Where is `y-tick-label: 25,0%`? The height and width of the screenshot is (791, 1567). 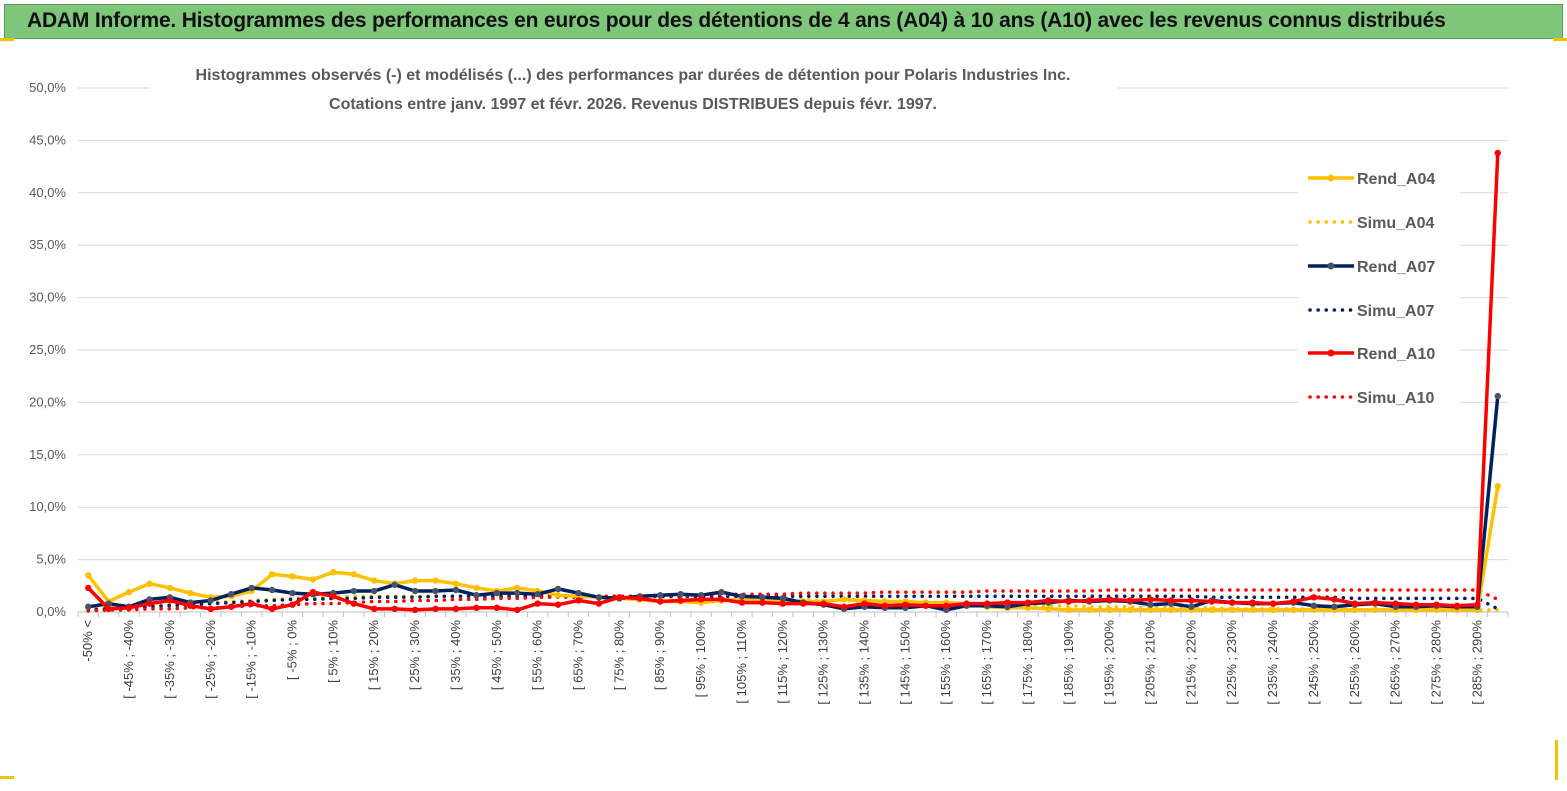
y-tick-label: 25,0% is located at coordinates (47, 349).